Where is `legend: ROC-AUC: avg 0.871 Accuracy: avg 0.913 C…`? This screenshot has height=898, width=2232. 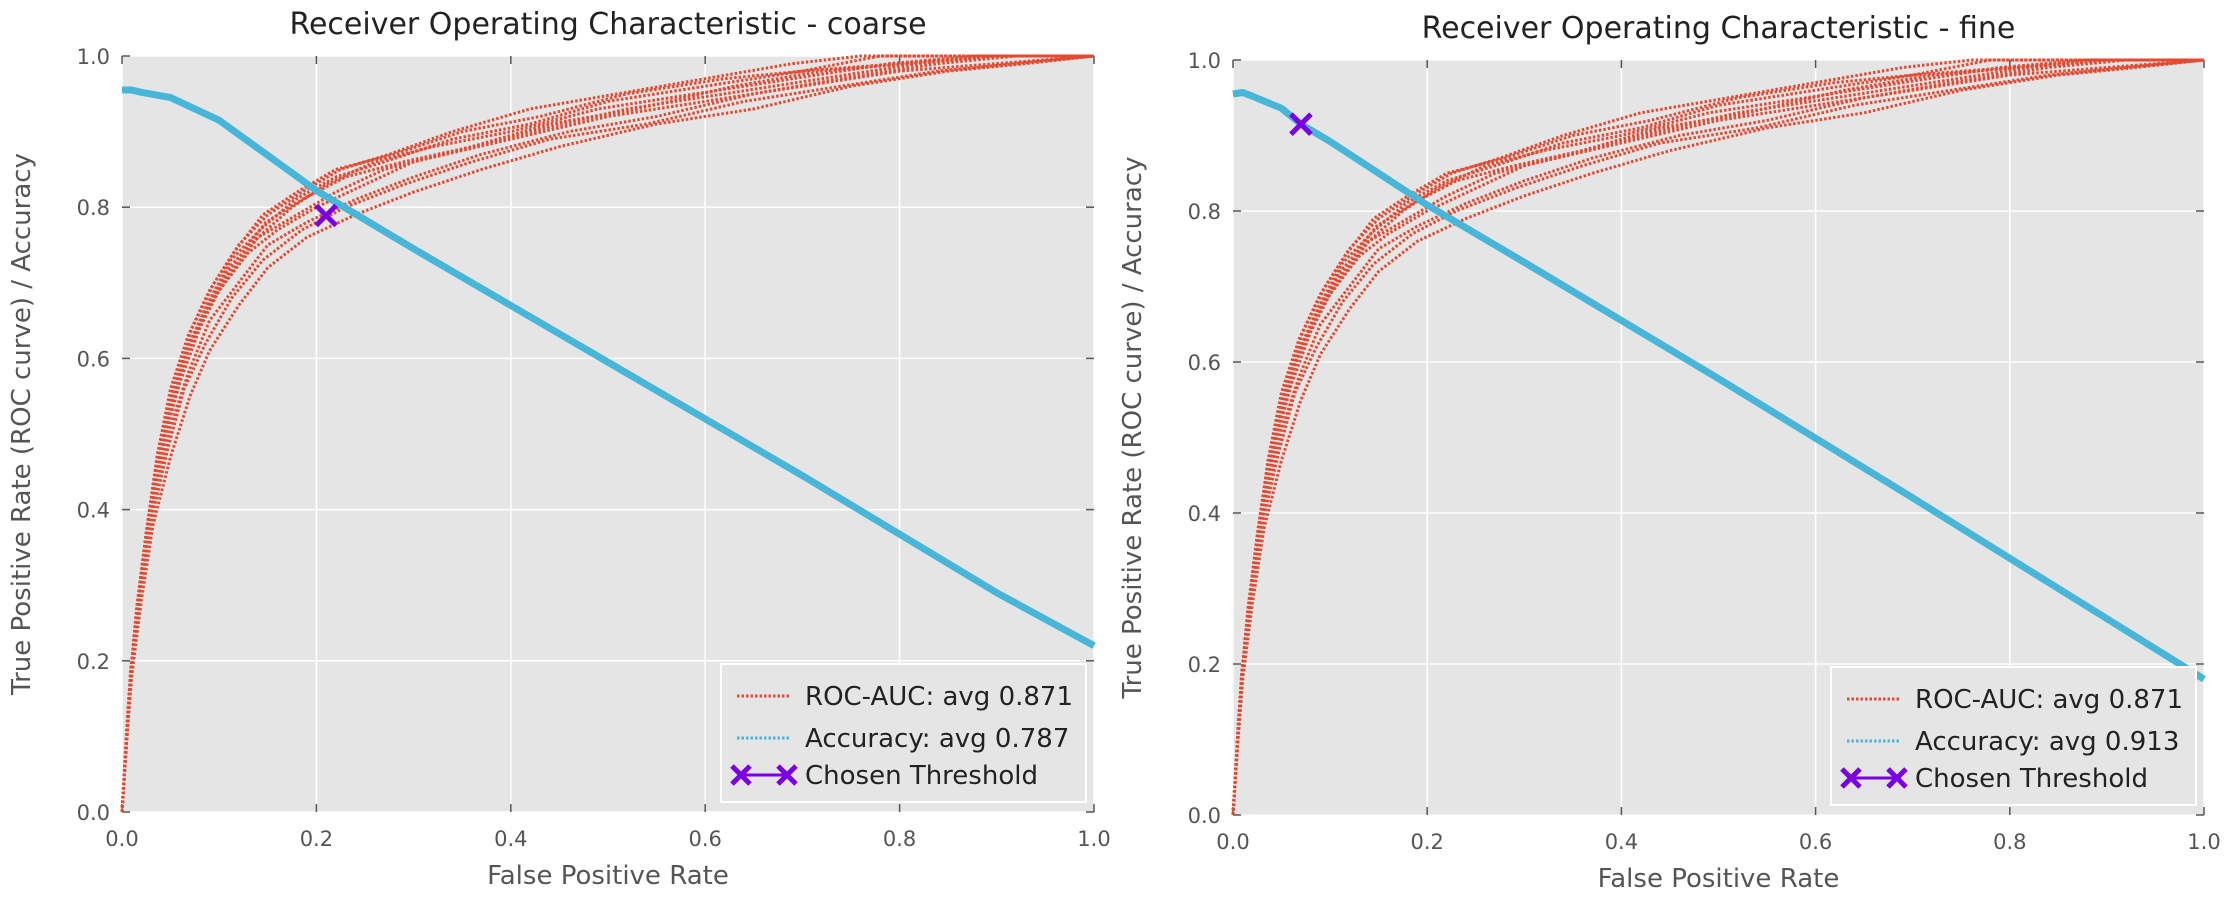 legend: ROC-AUC: avg 0.871 Accuracy: avg 0.913 C… is located at coordinates (2013, 736).